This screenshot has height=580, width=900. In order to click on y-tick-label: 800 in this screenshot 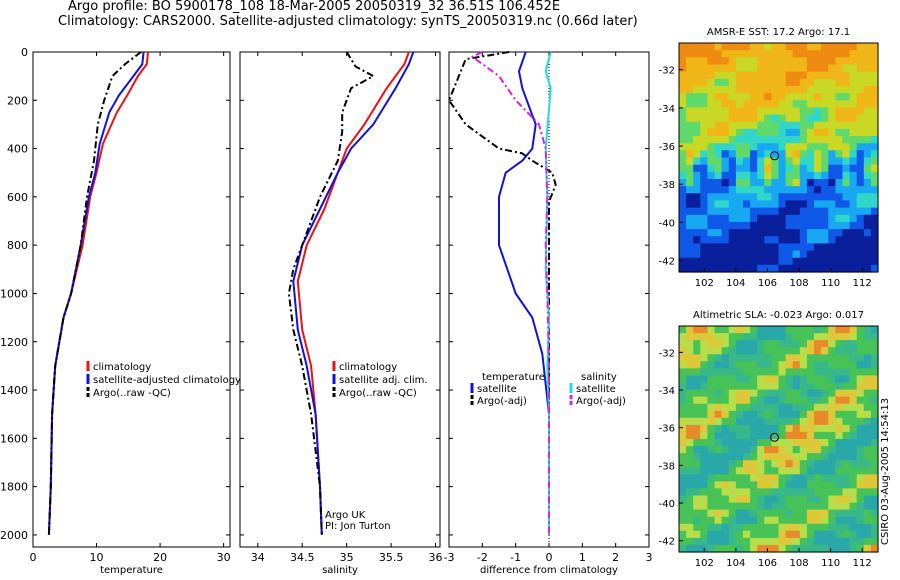, I will do `click(17, 245)`.